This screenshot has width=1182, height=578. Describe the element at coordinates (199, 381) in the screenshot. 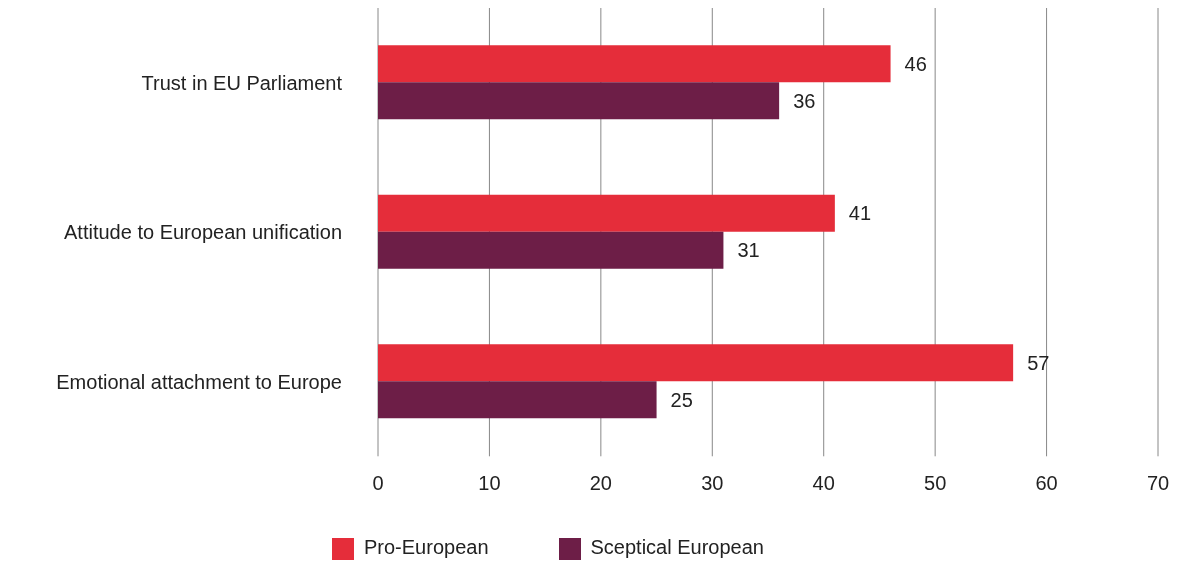

I see `y-tick-label: Emotional attachment to Europe` at that location.